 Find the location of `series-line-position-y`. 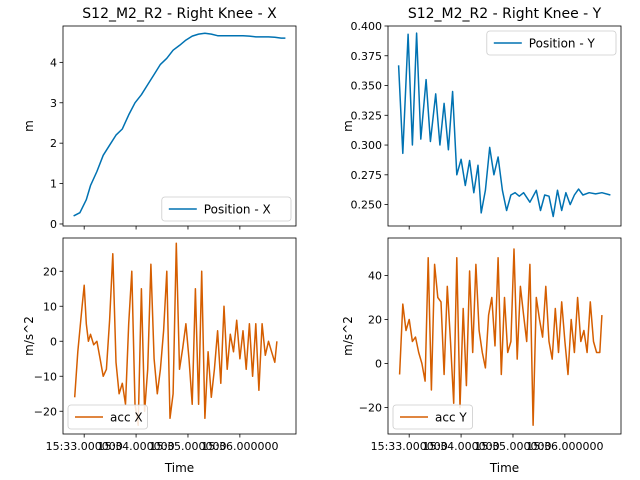

series-line-position-y is located at coordinates (504, 125).